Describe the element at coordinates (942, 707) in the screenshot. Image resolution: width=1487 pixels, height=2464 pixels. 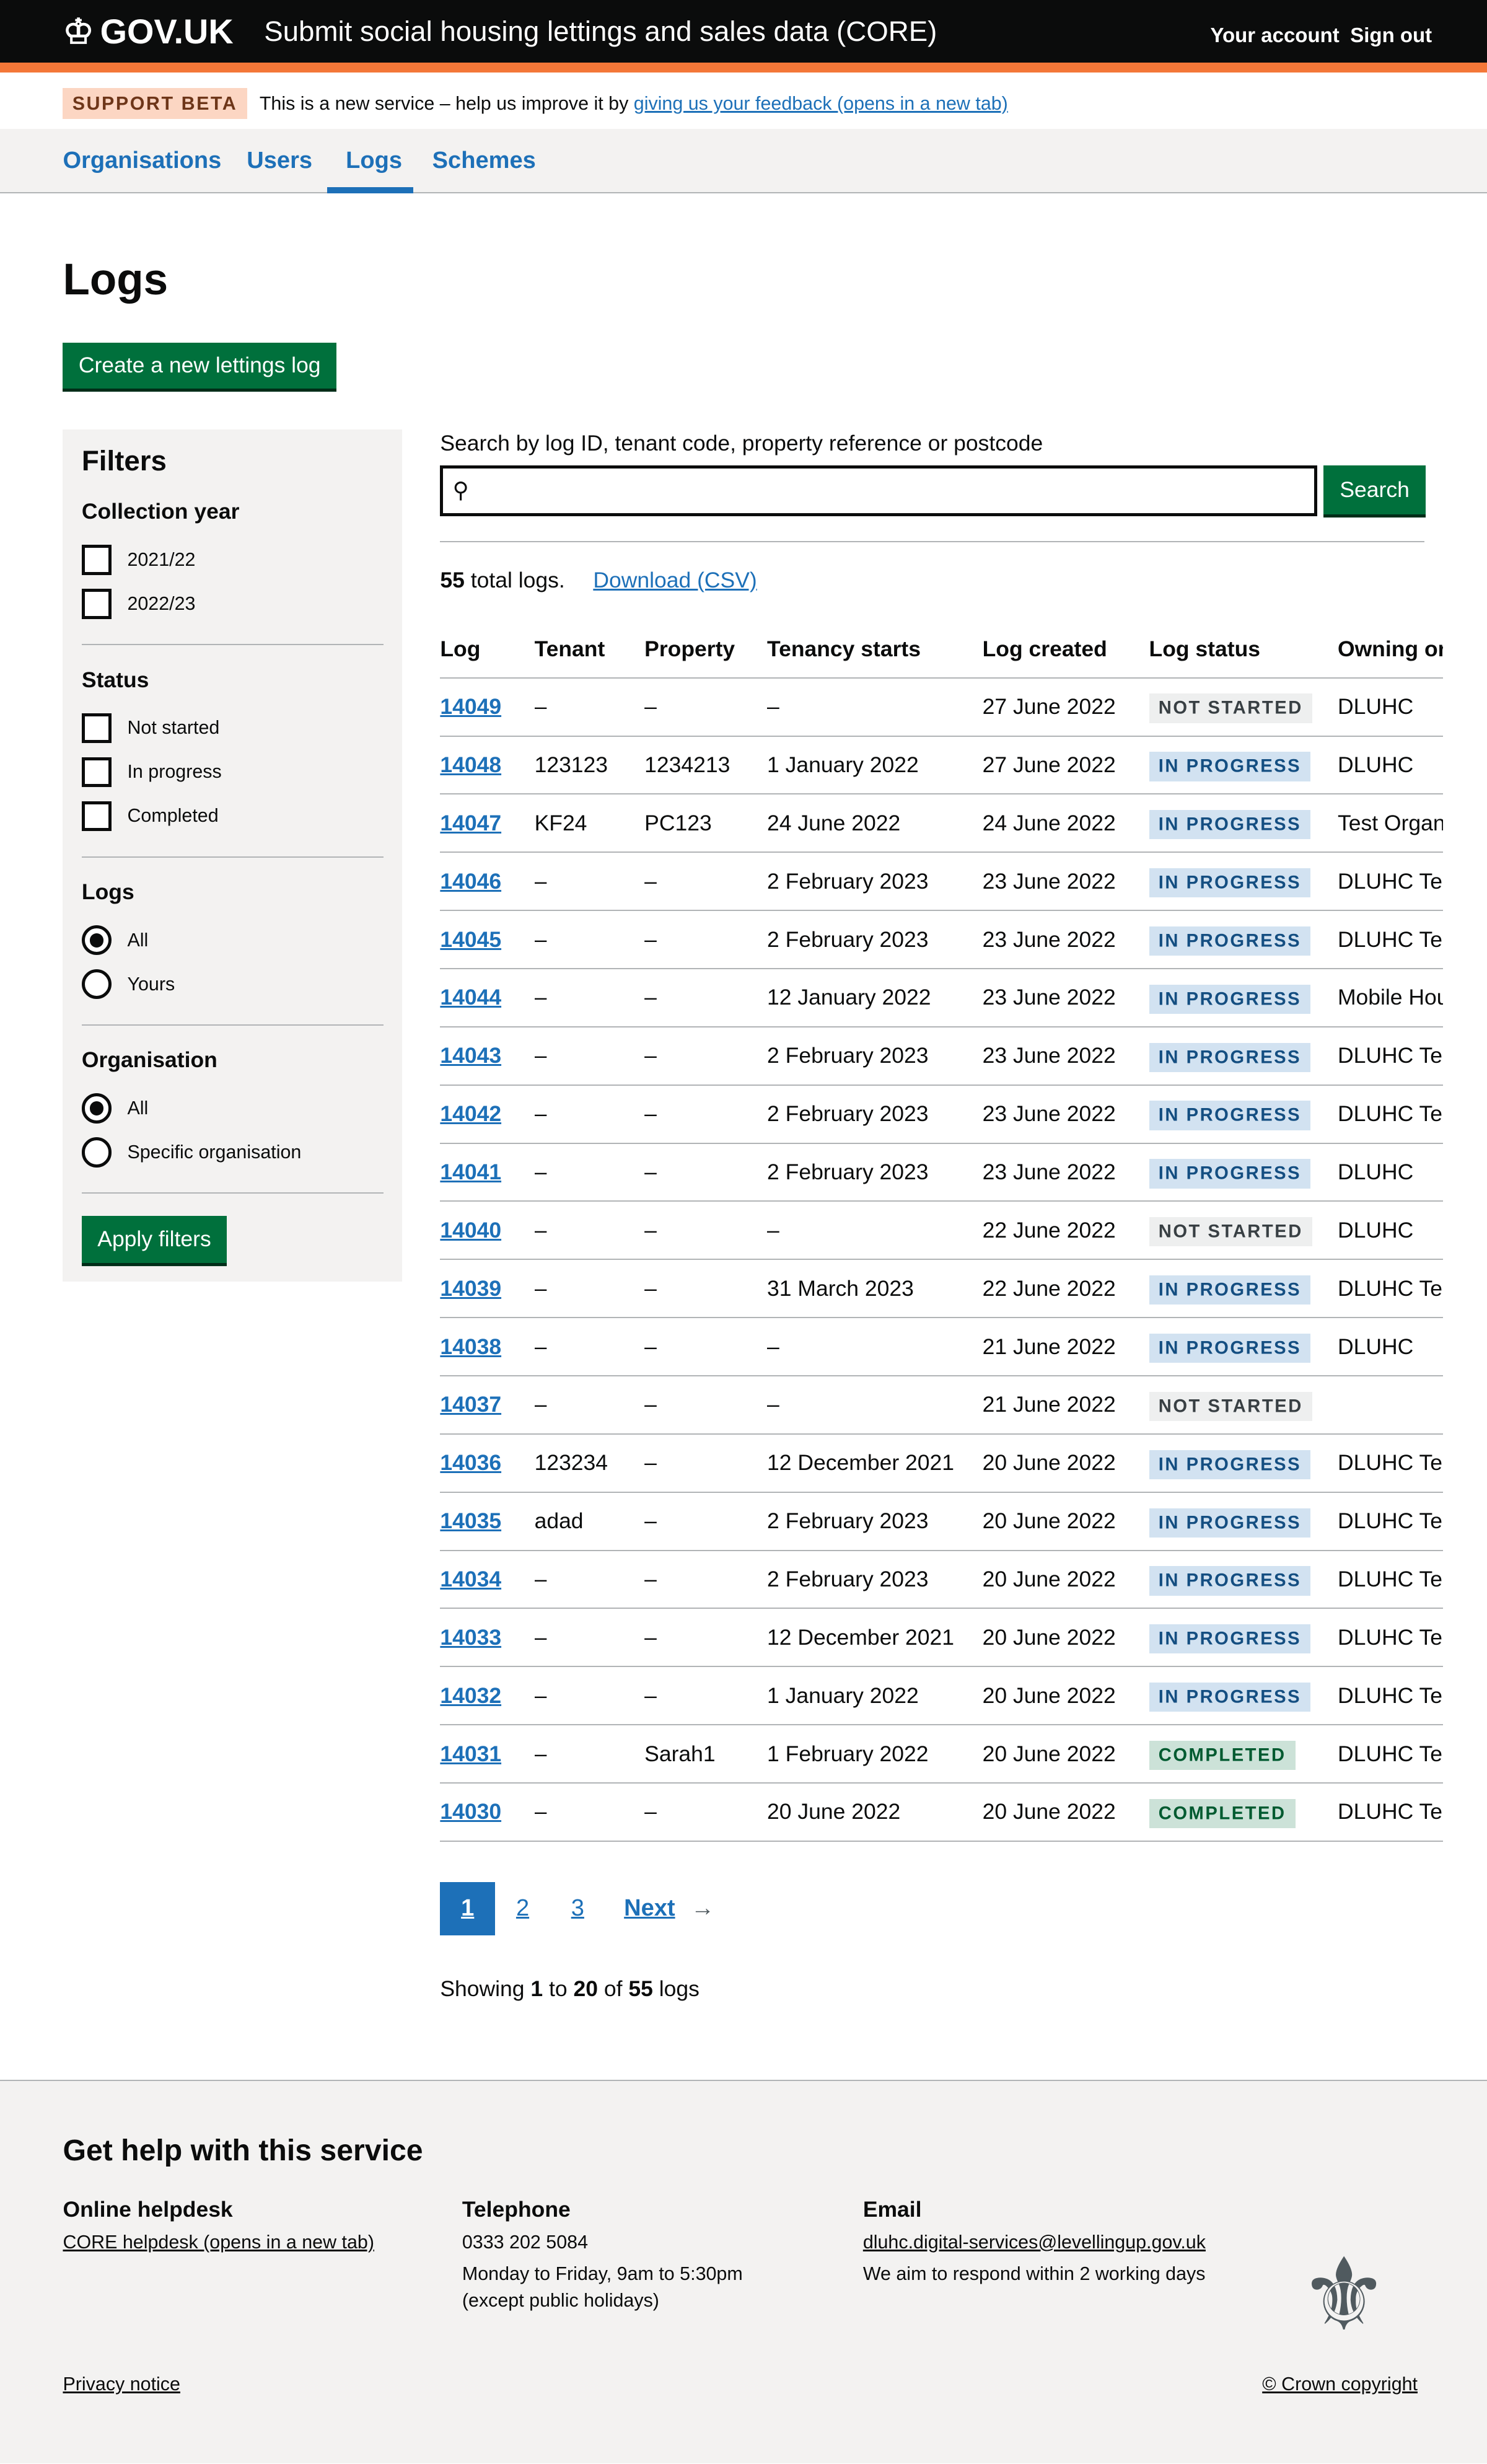
I see `table-row: 14049– – –27 June 2022 NOT STARTED DLUHC` at that location.